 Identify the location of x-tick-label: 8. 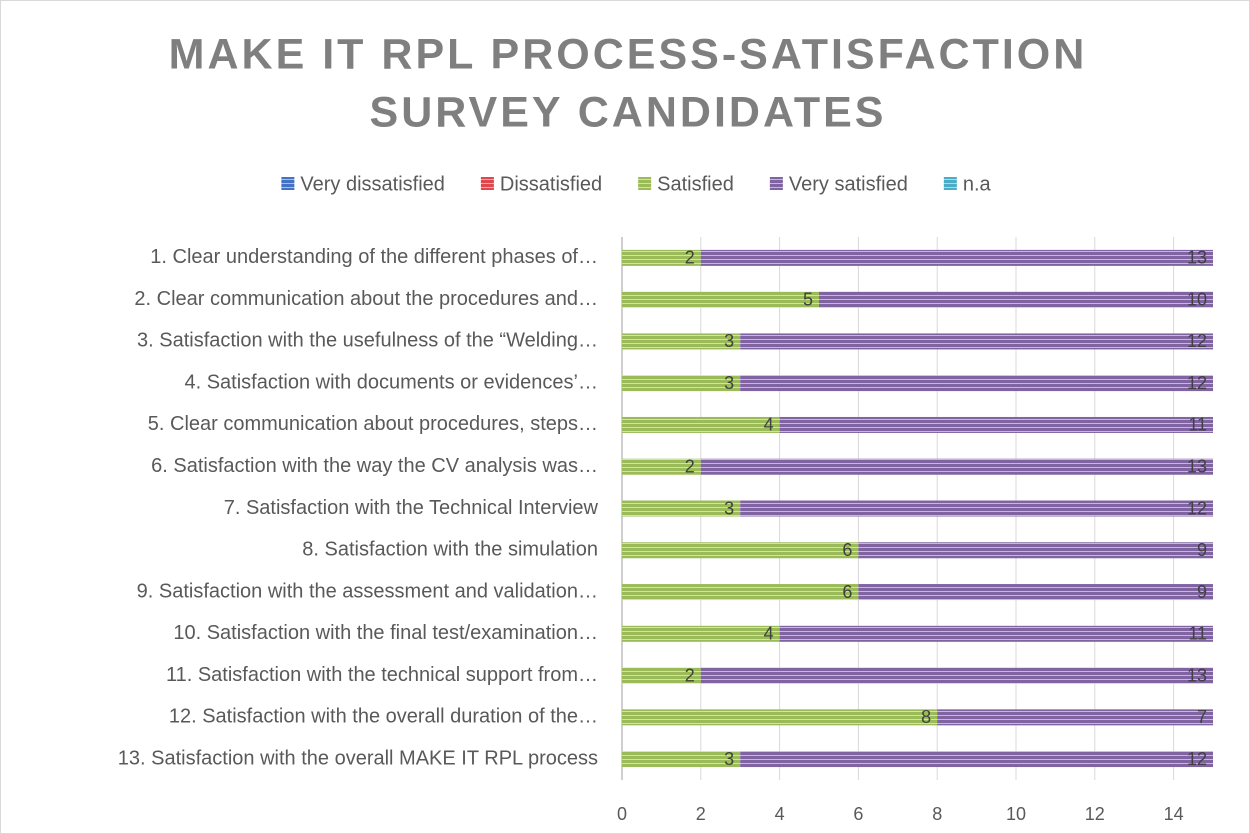
(937, 814).